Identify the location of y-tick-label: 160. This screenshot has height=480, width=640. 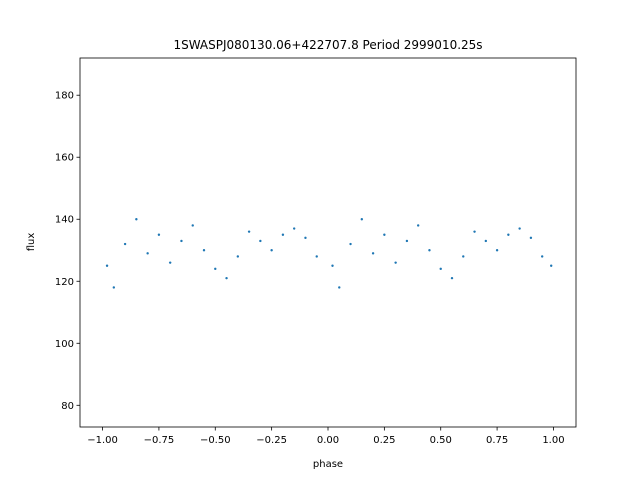
(64, 158).